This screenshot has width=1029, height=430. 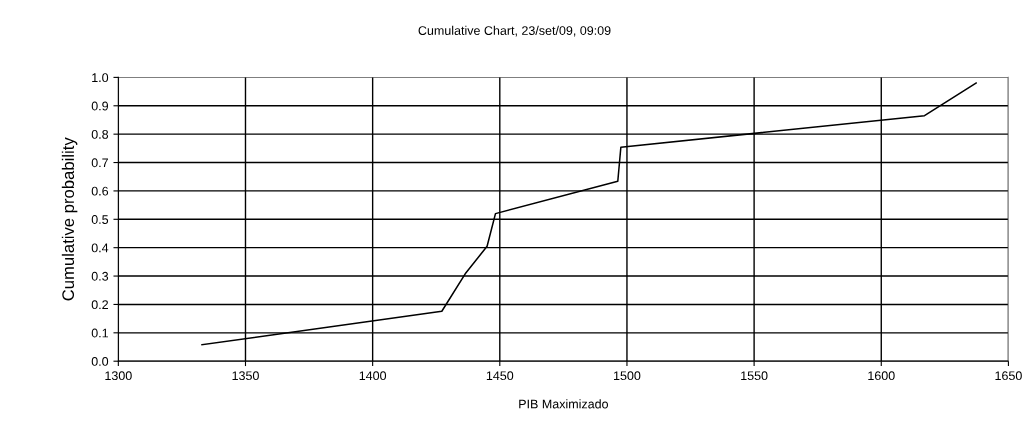 What do you see at coordinates (100, 134) in the screenshot?
I see `y-tick-label: 0.8` at bounding box center [100, 134].